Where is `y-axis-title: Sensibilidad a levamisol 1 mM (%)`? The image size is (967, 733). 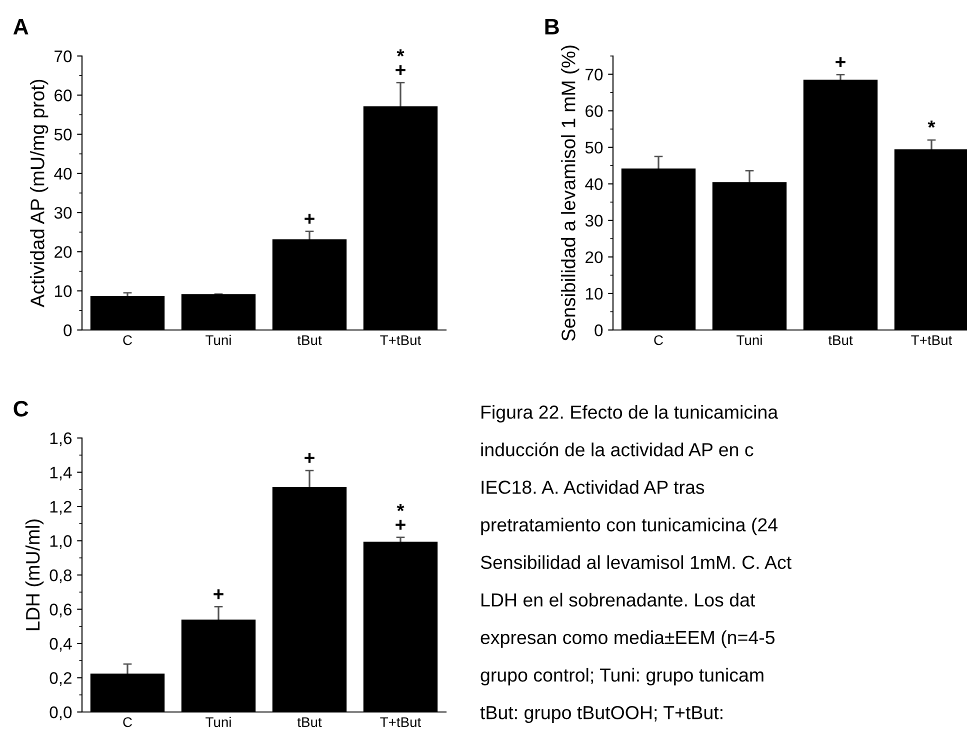 y-axis-title: Sensibilidad a levamisol 1 mM (%) is located at coordinates (570, 193).